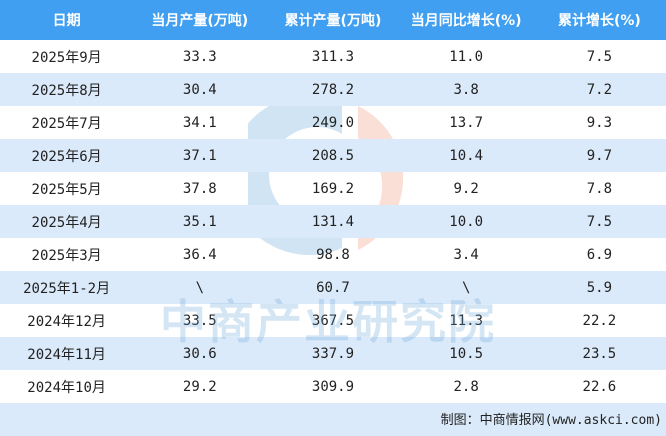  Describe the element at coordinates (466, 89) in the screenshot. I see `table-cell: 3.8` at that location.